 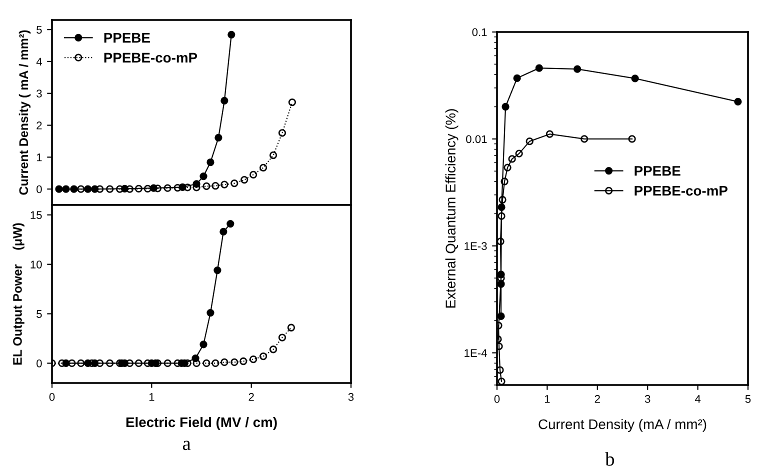 What do you see at coordinates (39, 62) in the screenshot?
I see `y-tick-label: 4` at bounding box center [39, 62].